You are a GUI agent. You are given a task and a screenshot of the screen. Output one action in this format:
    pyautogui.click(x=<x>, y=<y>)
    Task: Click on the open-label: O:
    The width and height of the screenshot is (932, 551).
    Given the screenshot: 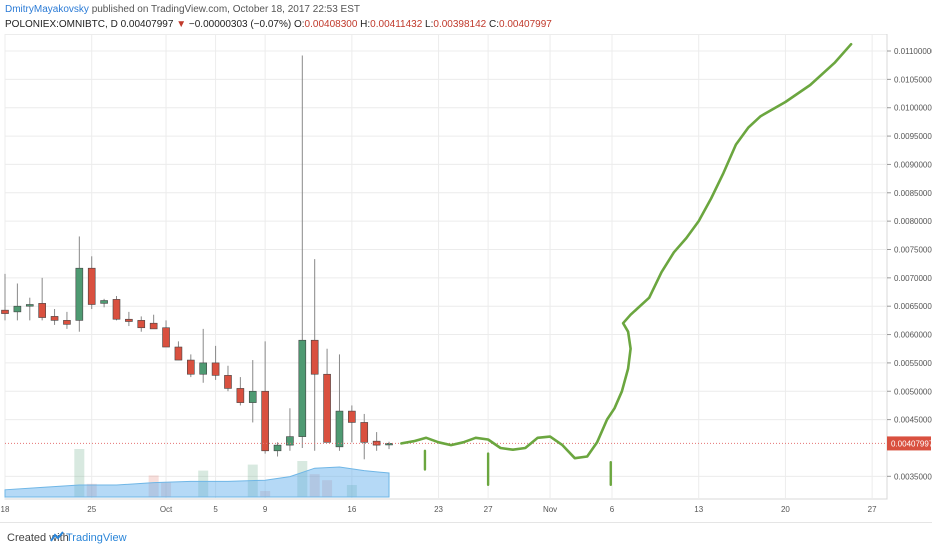 What is the action you would take?
    pyautogui.click(x=299, y=24)
    